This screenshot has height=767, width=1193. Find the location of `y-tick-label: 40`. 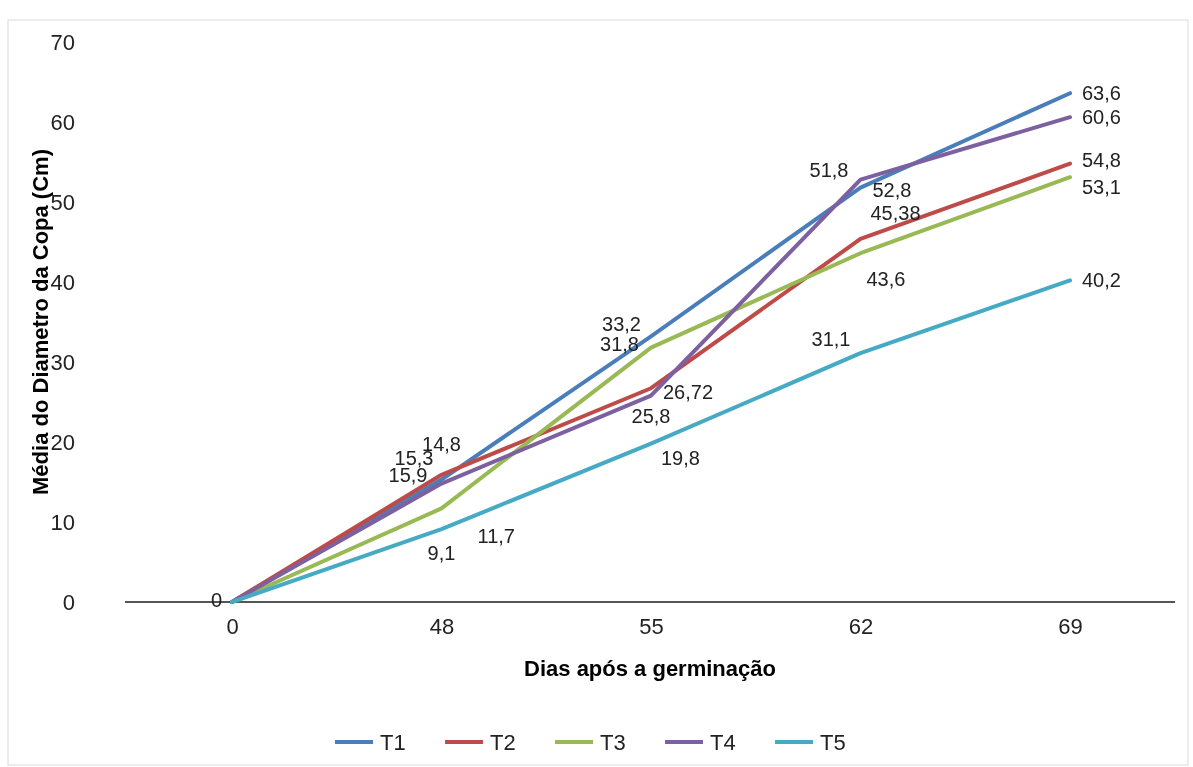

y-tick-label: 40 is located at coordinates (62, 282).